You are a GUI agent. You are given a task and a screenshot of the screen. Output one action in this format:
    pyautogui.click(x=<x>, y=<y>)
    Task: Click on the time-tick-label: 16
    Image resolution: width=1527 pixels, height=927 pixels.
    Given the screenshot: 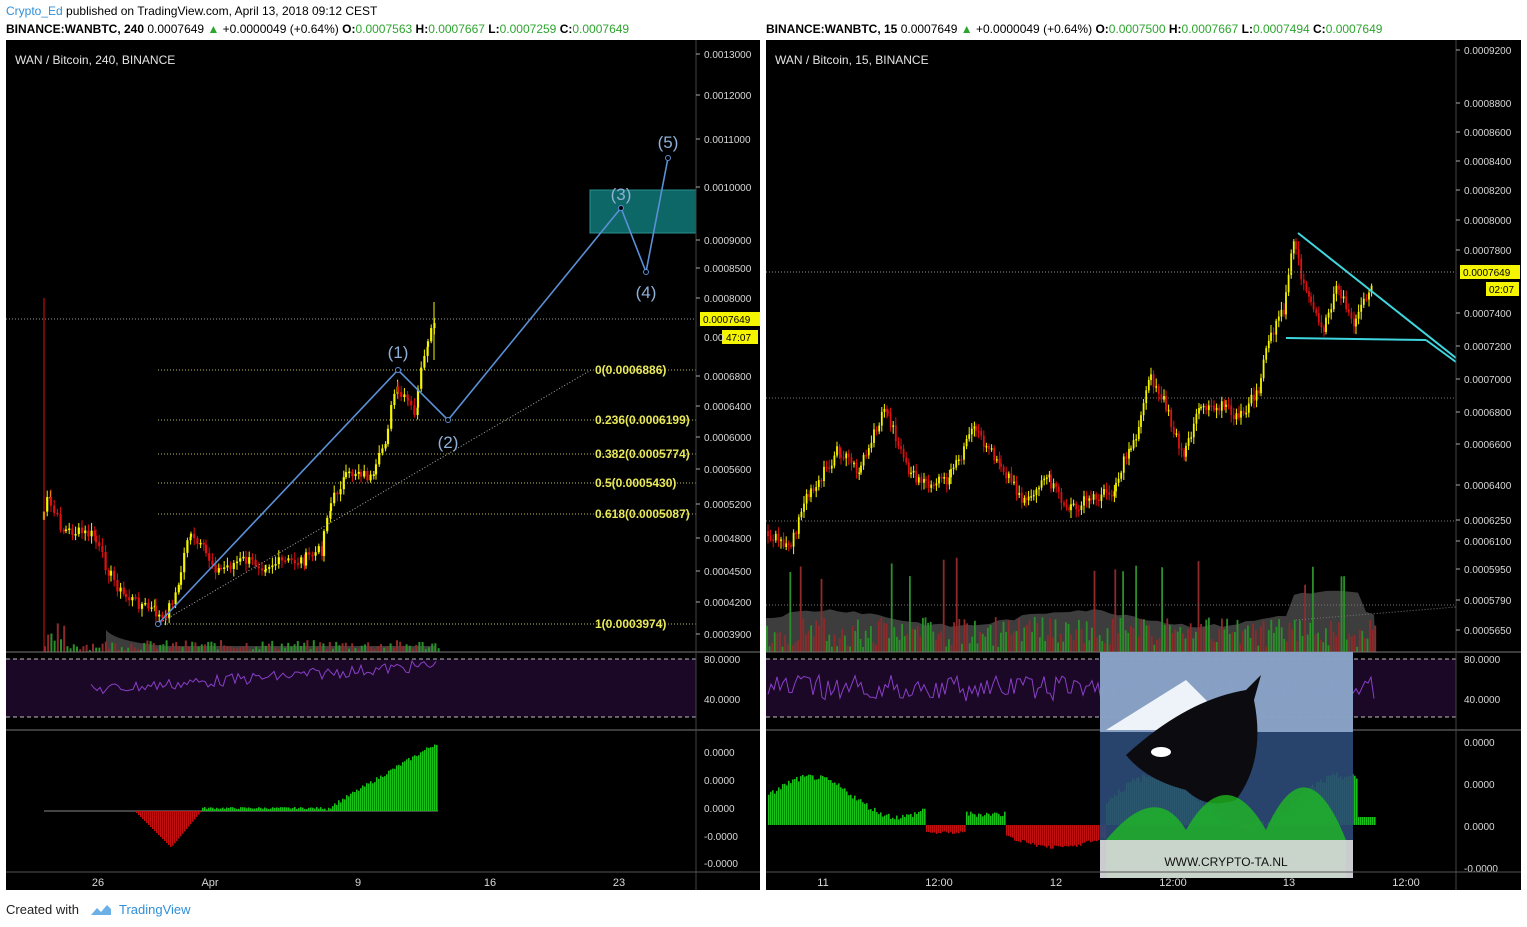 What is the action you would take?
    pyautogui.click(x=490, y=883)
    